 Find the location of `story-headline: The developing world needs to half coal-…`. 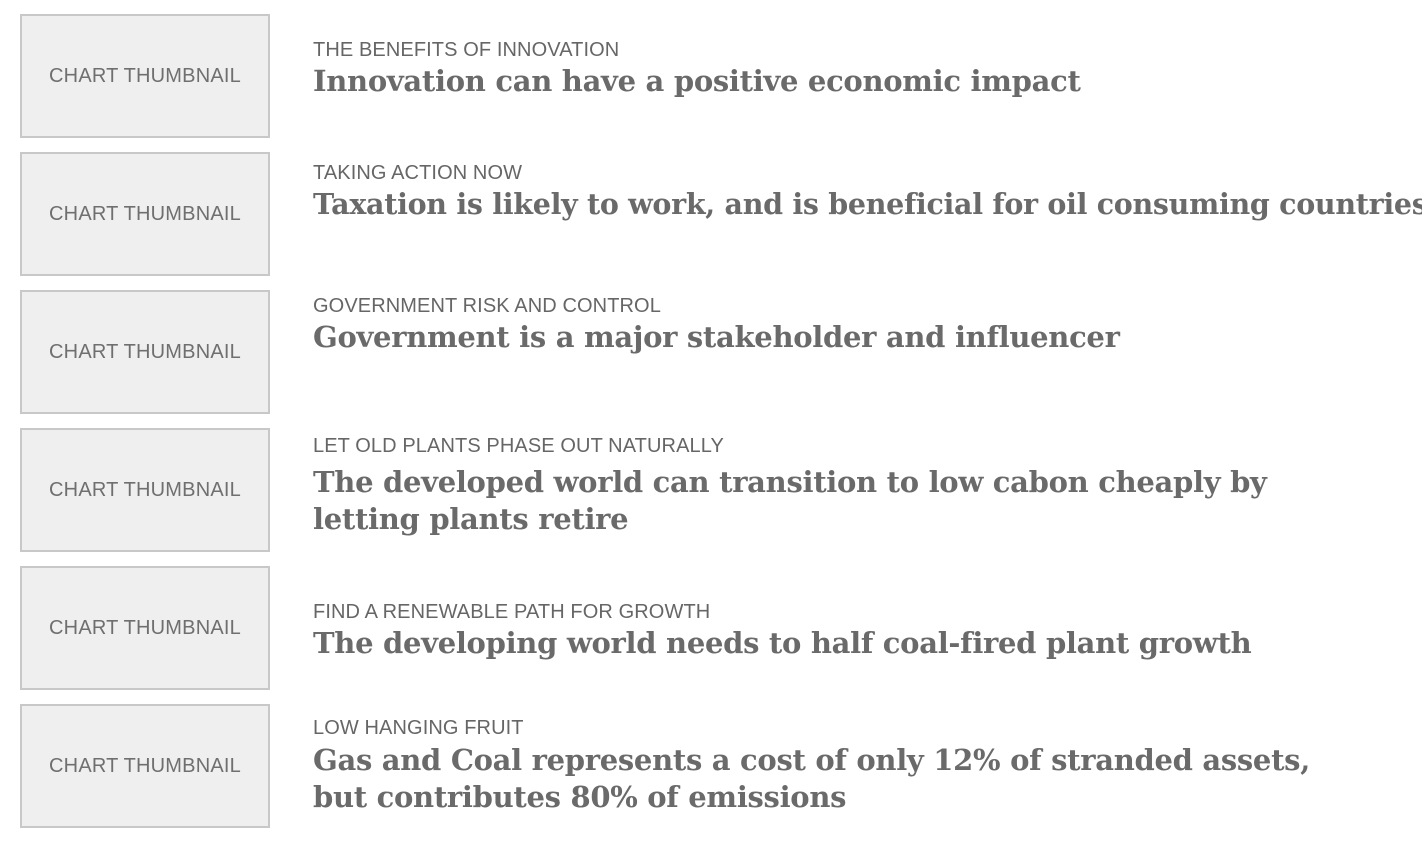

story-headline: The developing world needs to half coal-… is located at coordinates (782, 643).